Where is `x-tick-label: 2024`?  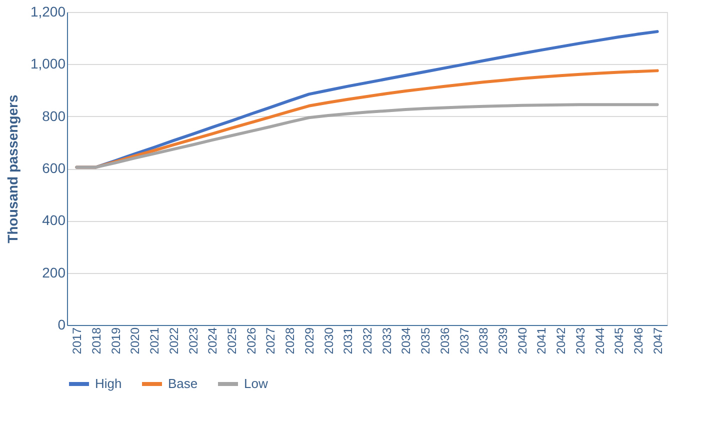 x-tick-label: 2024 is located at coordinates (213, 340).